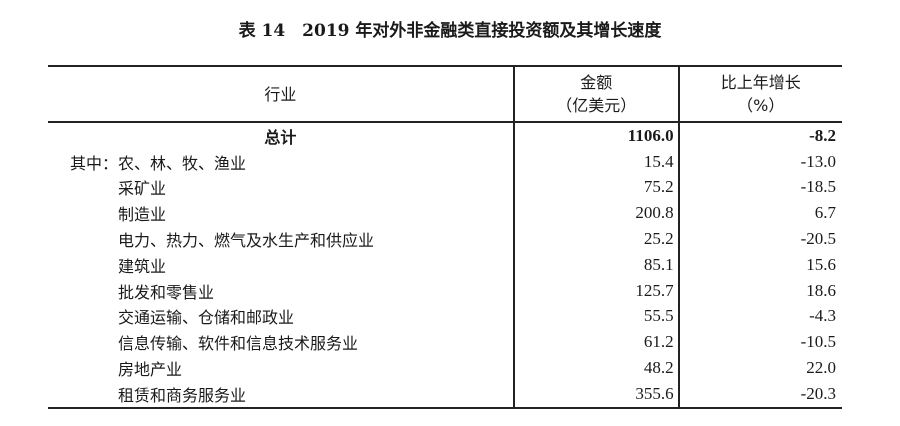  What do you see at coordinates (759, 368) in the screenshot?
I see `row-growth: 22.0` at bounding box center [759, 368].